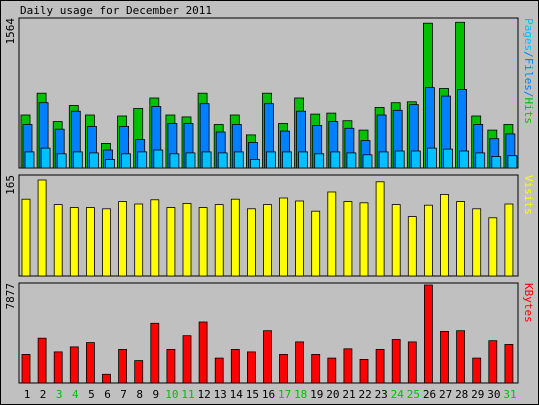 This screenshot has height=405, width=539. What do you see at coordinates (75, 394) in the screenshot?
I see `day-label-4: 4` at bounding box center [75, 394].